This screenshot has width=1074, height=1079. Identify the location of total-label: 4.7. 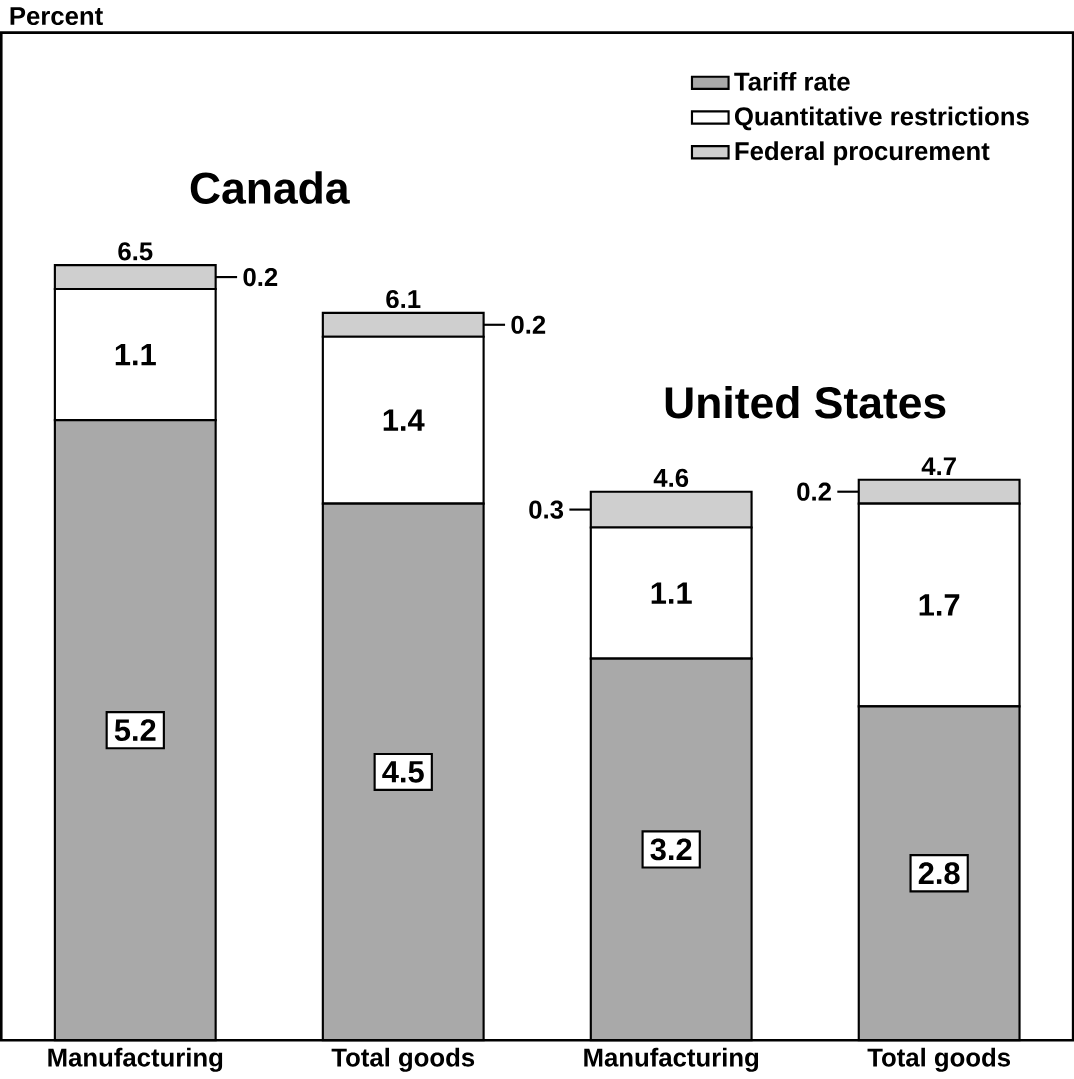
(938, 466).